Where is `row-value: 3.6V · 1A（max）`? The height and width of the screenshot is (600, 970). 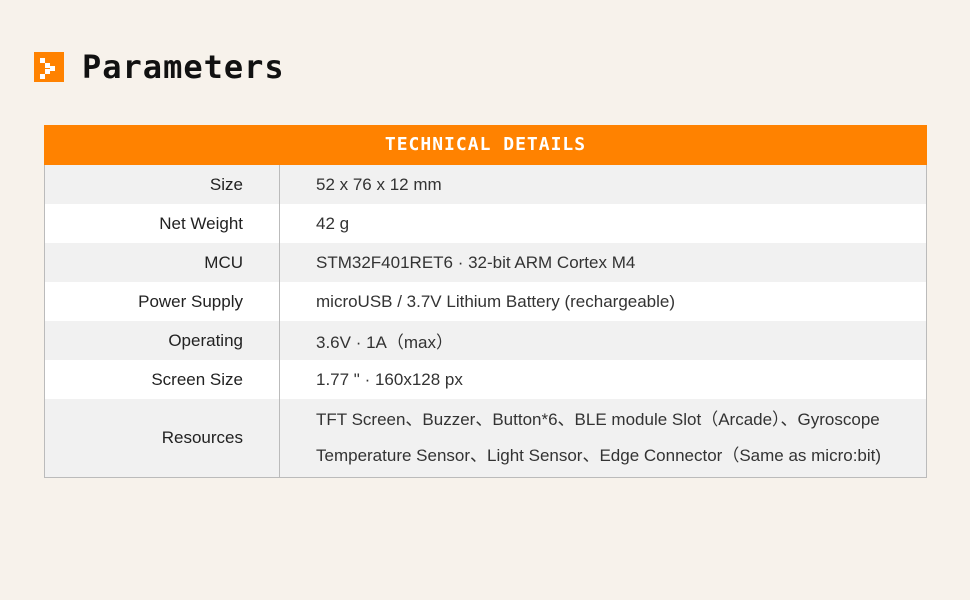
row-value: 3.6V · 1A（max） is located at coordinates (366, 340).